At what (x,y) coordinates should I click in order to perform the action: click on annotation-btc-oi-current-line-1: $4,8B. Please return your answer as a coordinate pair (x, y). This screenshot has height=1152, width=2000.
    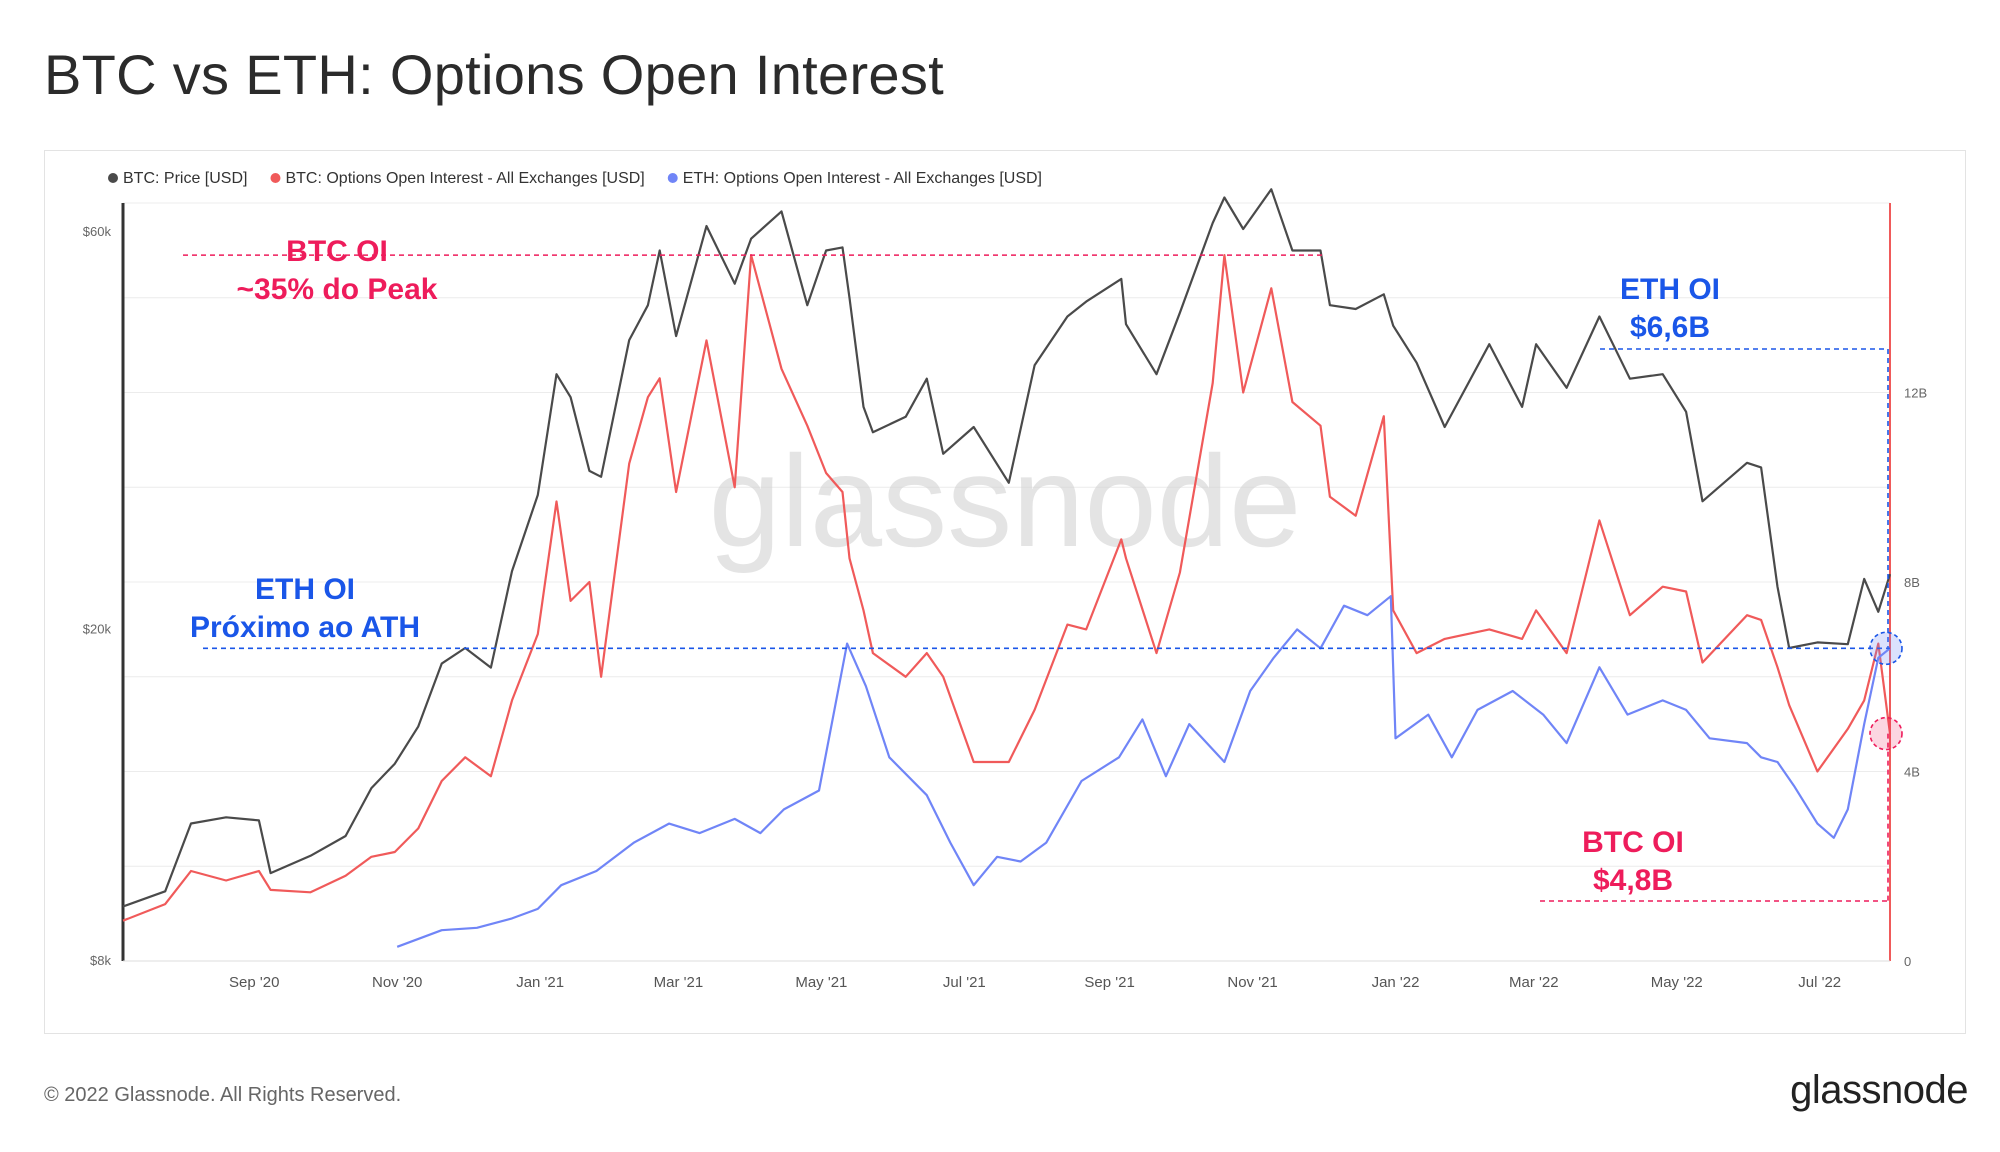
    Looking at the image, I should click on (1633, 880).